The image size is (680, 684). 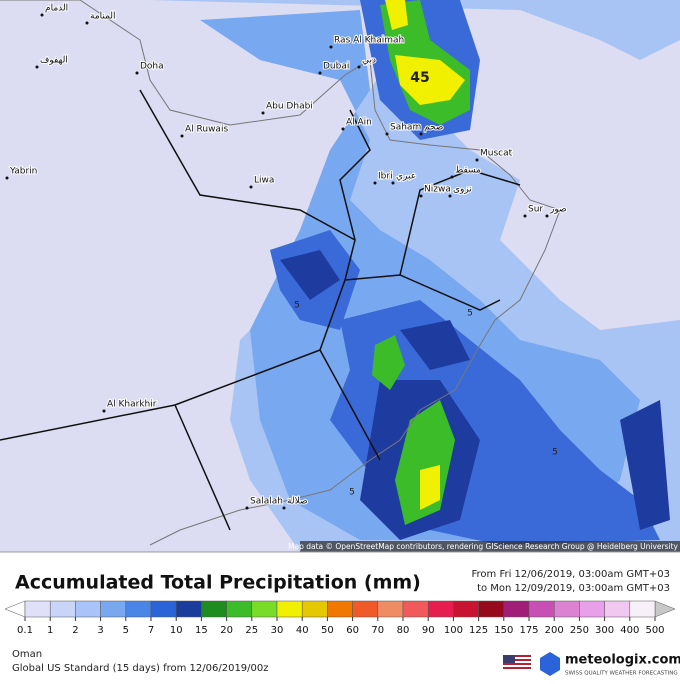 What do you see at coordinates (517, 663) in the screenshot?
I see `flag` at bounding box center [517, 663].